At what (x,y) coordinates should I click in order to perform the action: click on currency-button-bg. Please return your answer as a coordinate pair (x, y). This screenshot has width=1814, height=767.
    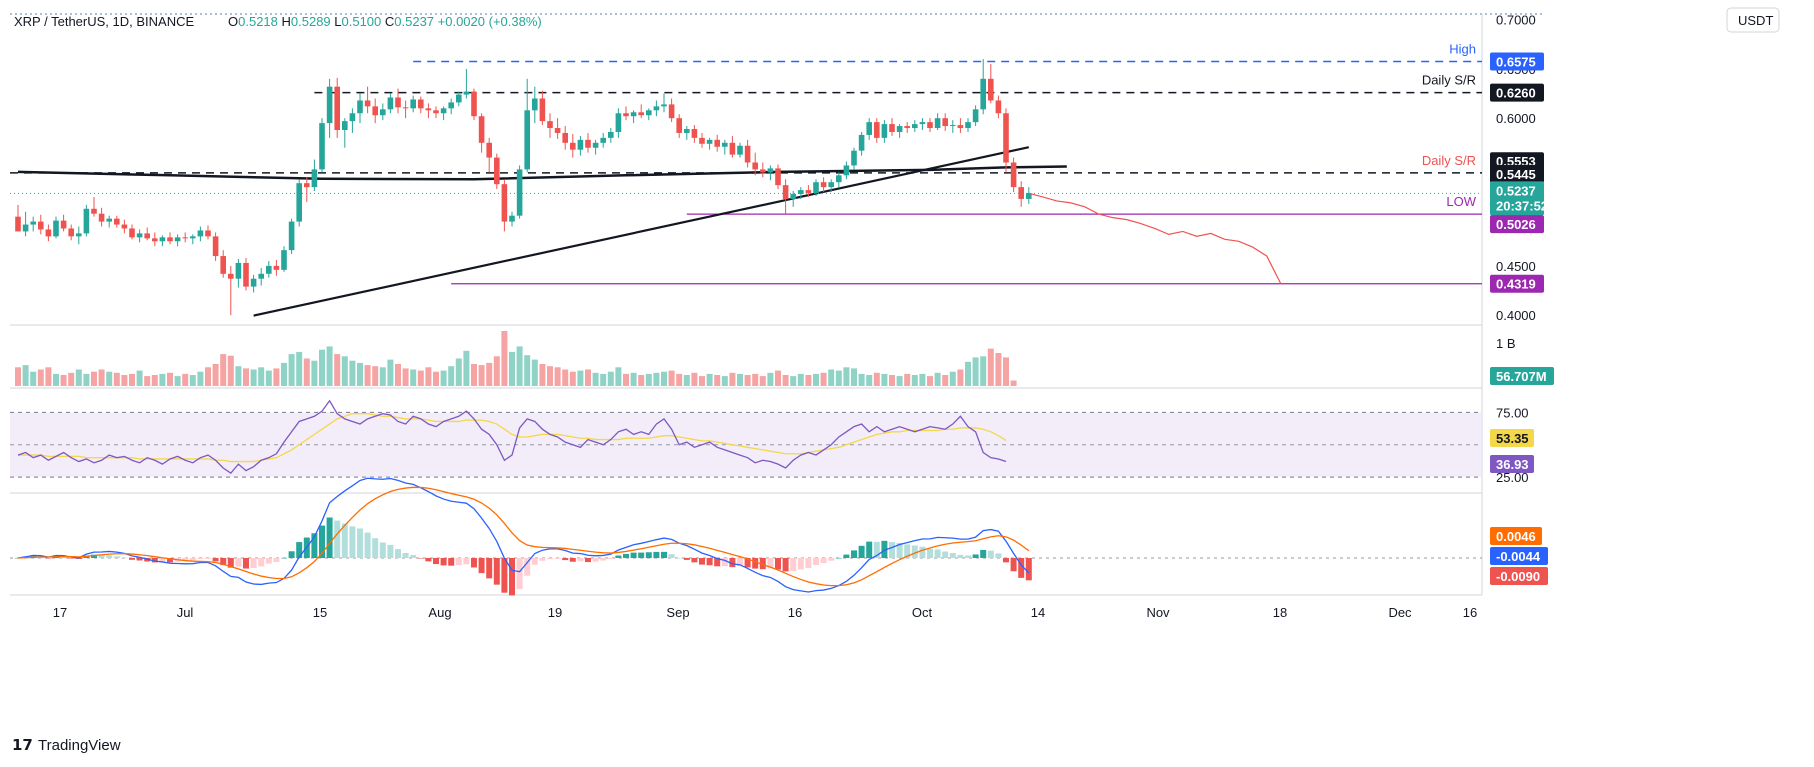
    Looking at the image, I should click on (1753, 20).